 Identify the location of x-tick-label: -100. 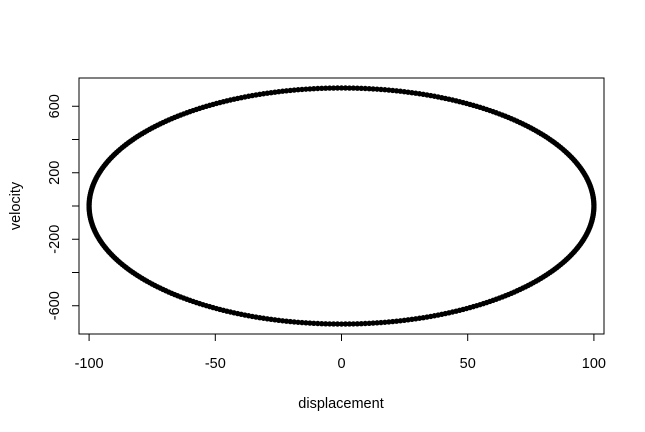
(89, 364).